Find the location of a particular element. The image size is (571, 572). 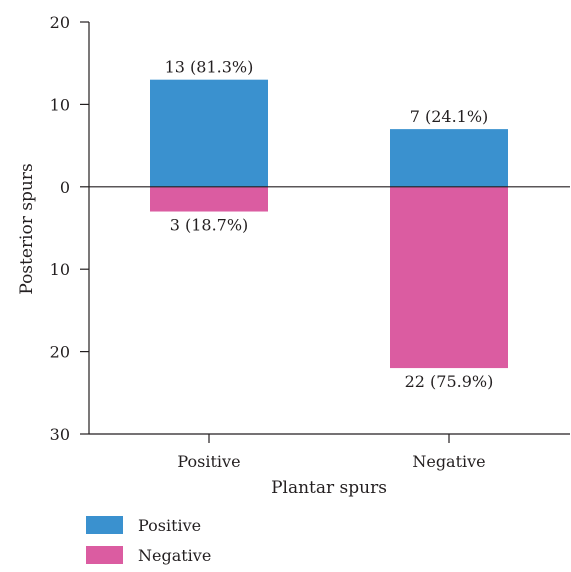

y-axis: 20 10 0 10 20 30 is located at coordinates (70, 228).